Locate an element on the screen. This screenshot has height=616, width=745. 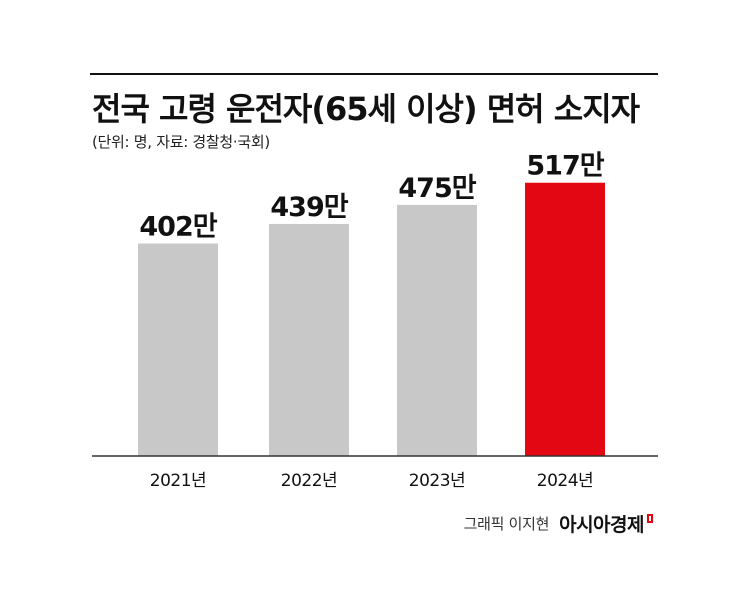
bar-value-label: 517만 is located at coordinates (565, 166).